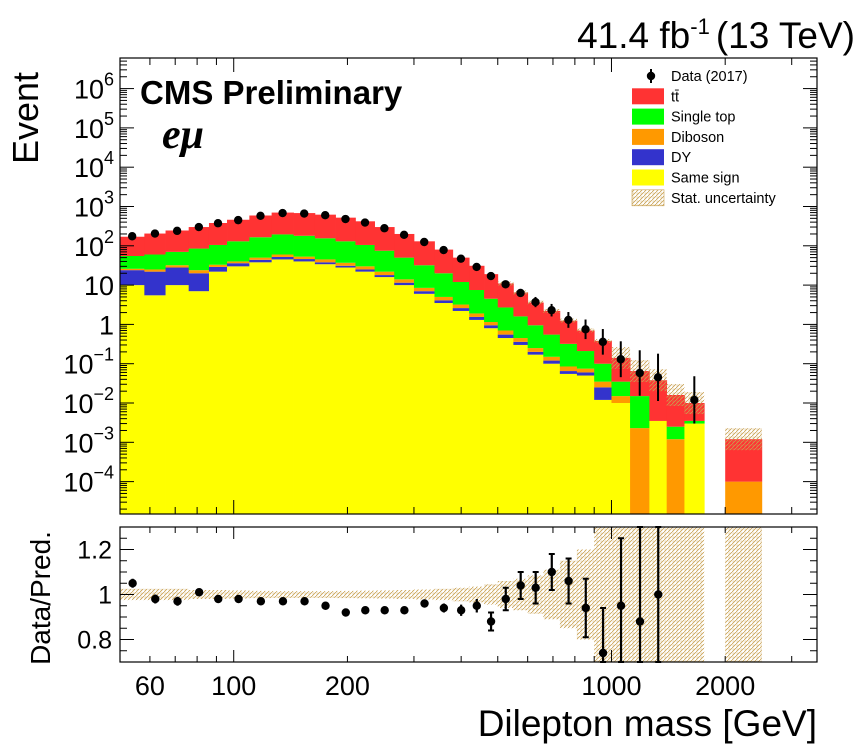 The width and height of the screenshot is (861, 752). What do you see at coordinates (705, 179) in the screenshot?
I see `legend-label-5: Same sign` at bounding box center [705, 179].